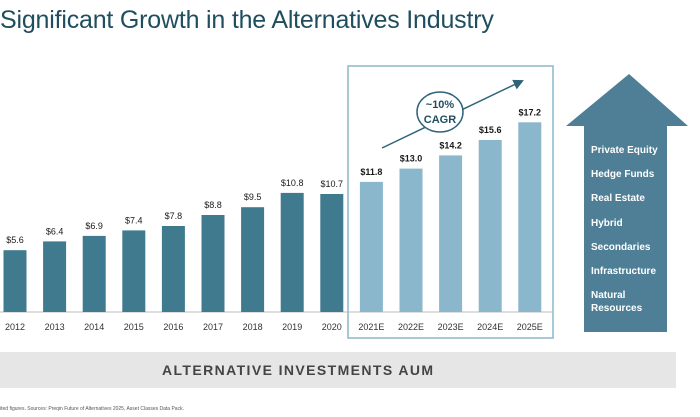 This screenshot has width=700, height=417. Describe the element at coordinates (134, 327) in the screenshot. I see `x-tick-2015: 2015` at that location.